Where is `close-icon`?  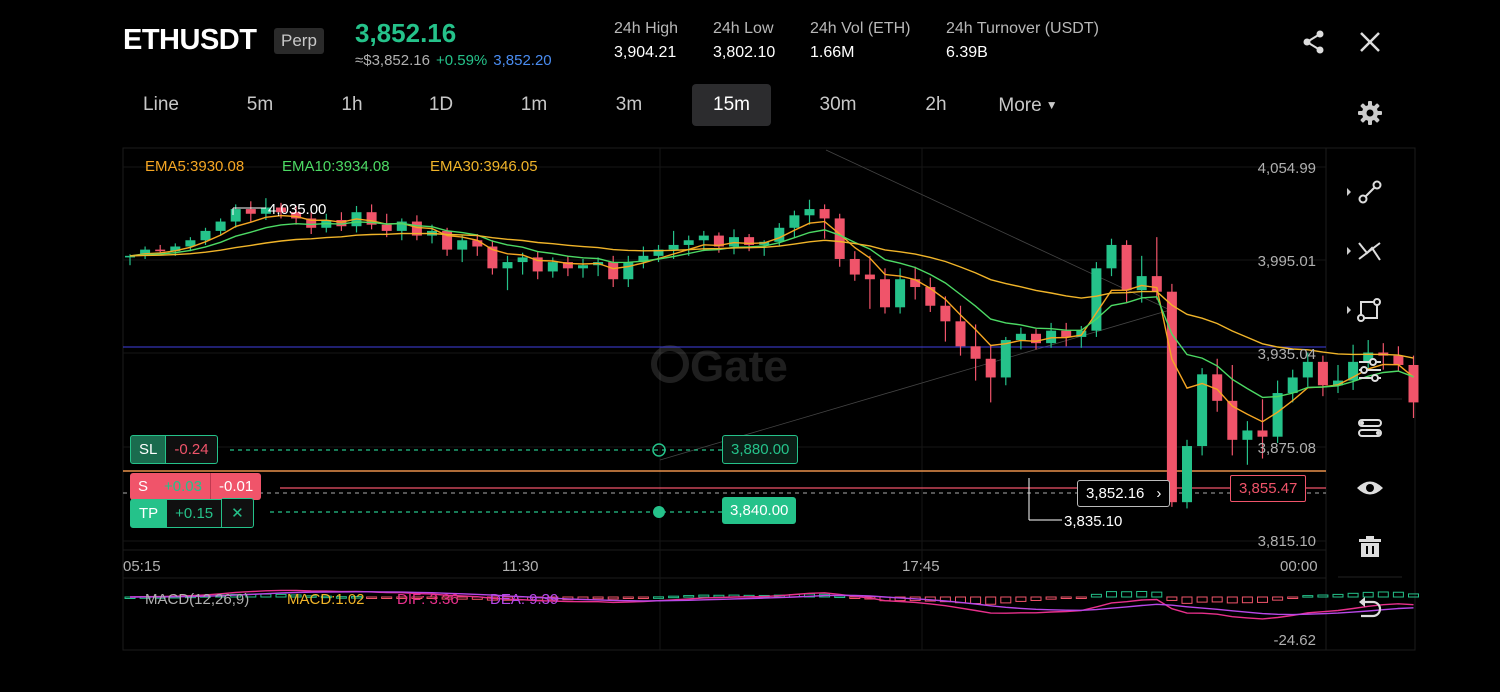
close-icon is located at coordinates (1370, 42).